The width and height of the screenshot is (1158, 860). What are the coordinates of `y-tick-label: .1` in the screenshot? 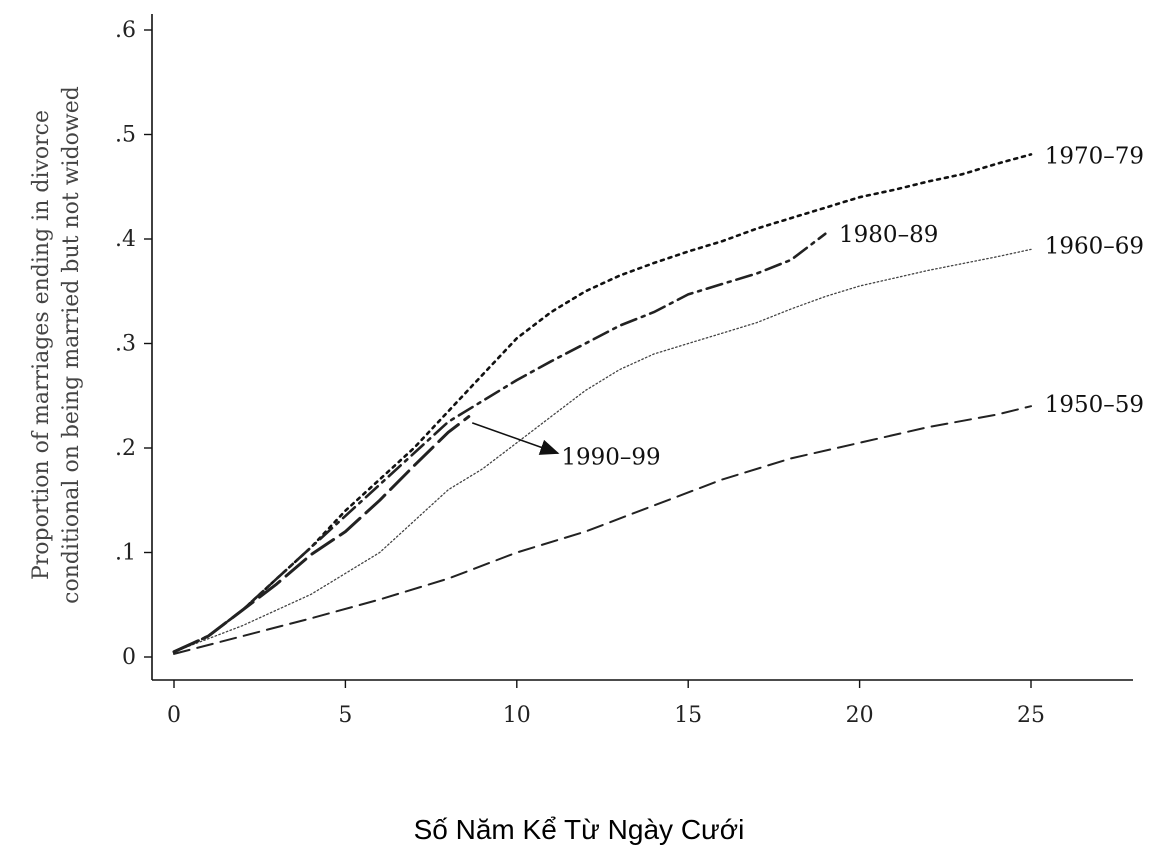 It's located at (125, 553).